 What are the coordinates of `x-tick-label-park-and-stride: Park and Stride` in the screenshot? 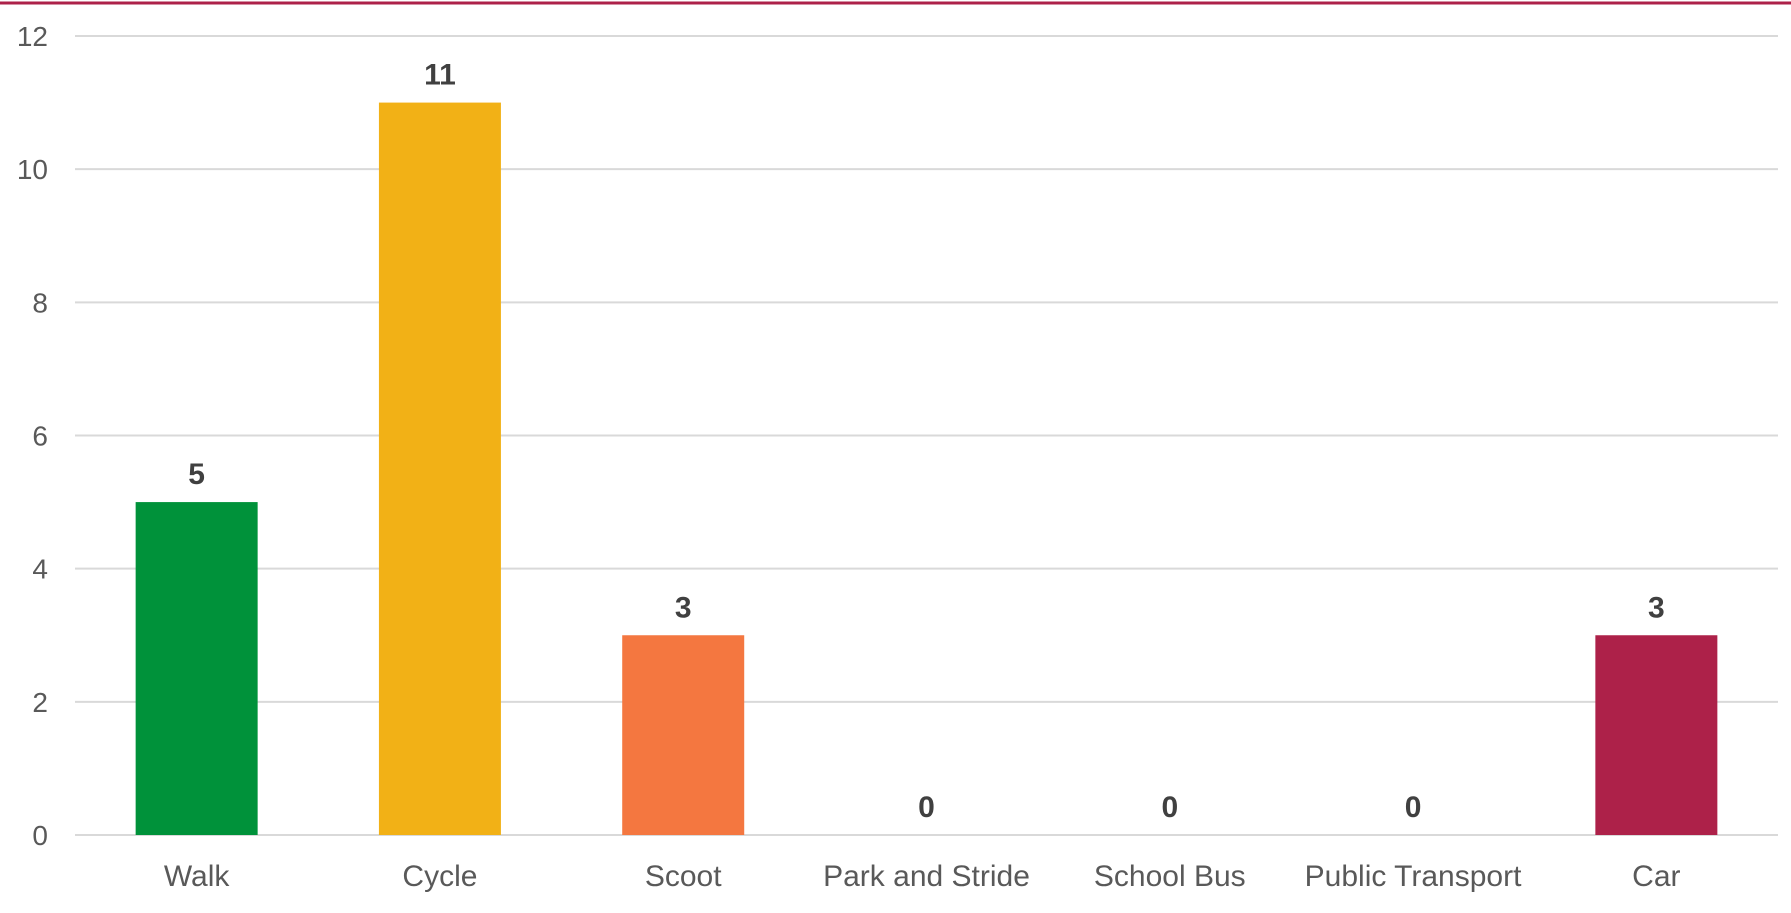 It's located at (926, 876).